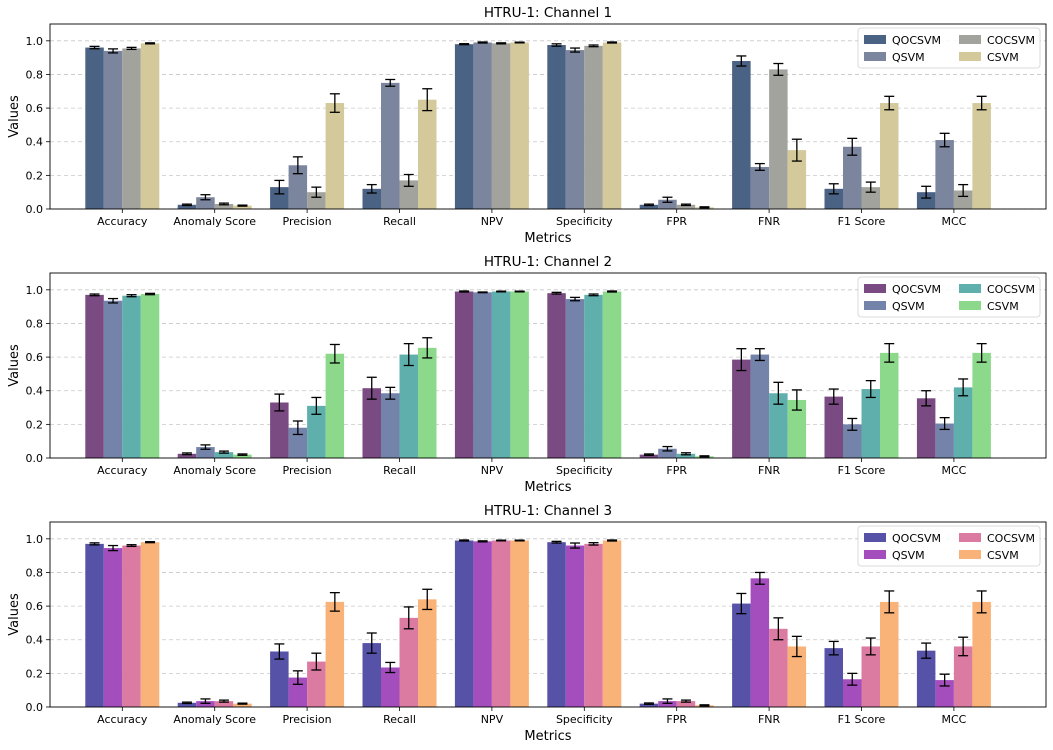  I want to click on bar-qocsvm-fnr, so click(741, 135).